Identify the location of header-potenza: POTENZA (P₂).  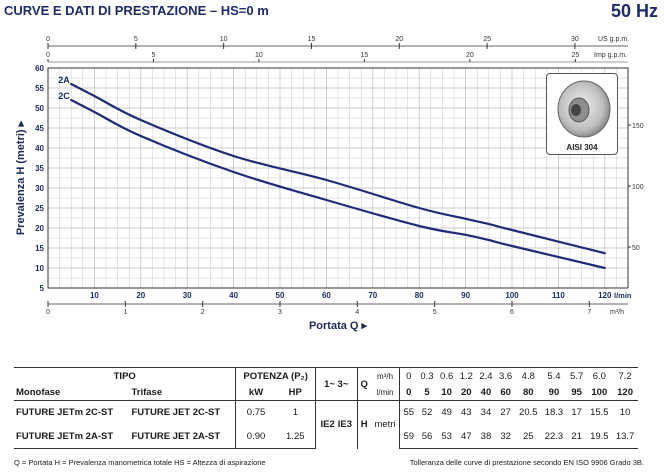
(275, 375).